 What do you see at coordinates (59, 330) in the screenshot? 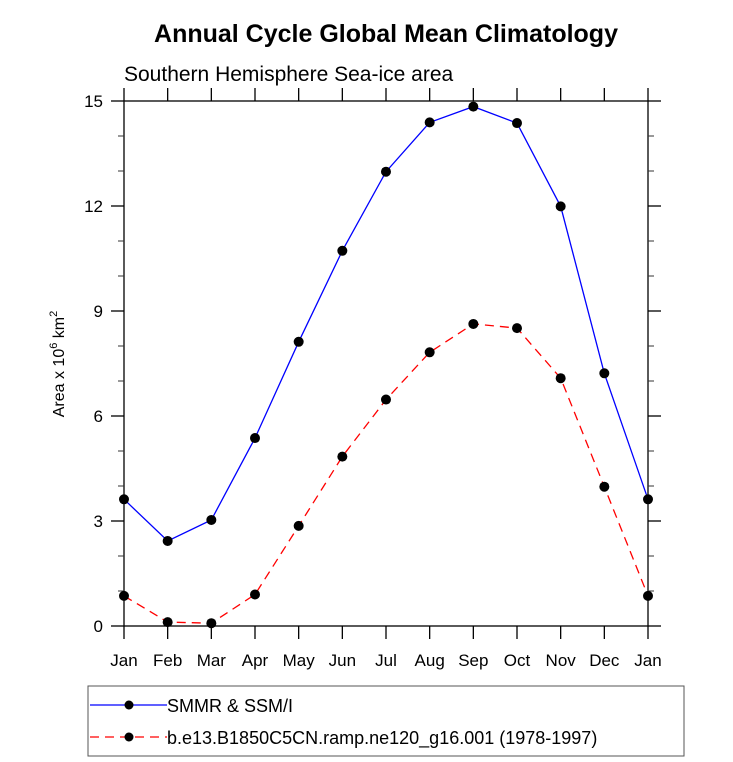
I see `y-axis-label-unit: km` at bounding box center [59, 330].